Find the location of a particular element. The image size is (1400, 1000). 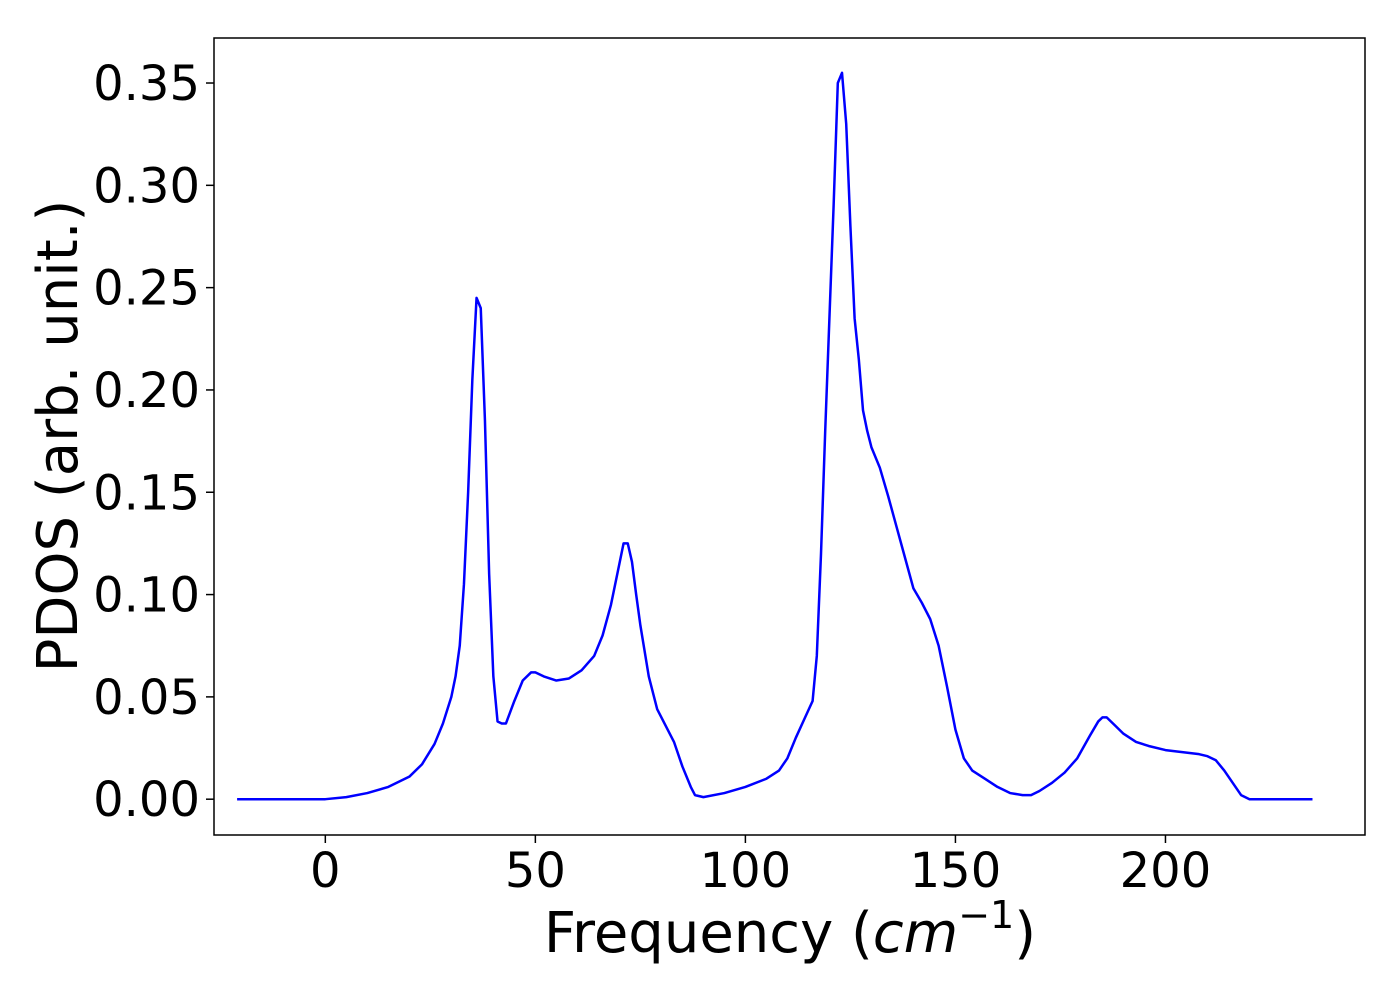

y-tick-label: 0.20 is located at coordinates (146, 391).